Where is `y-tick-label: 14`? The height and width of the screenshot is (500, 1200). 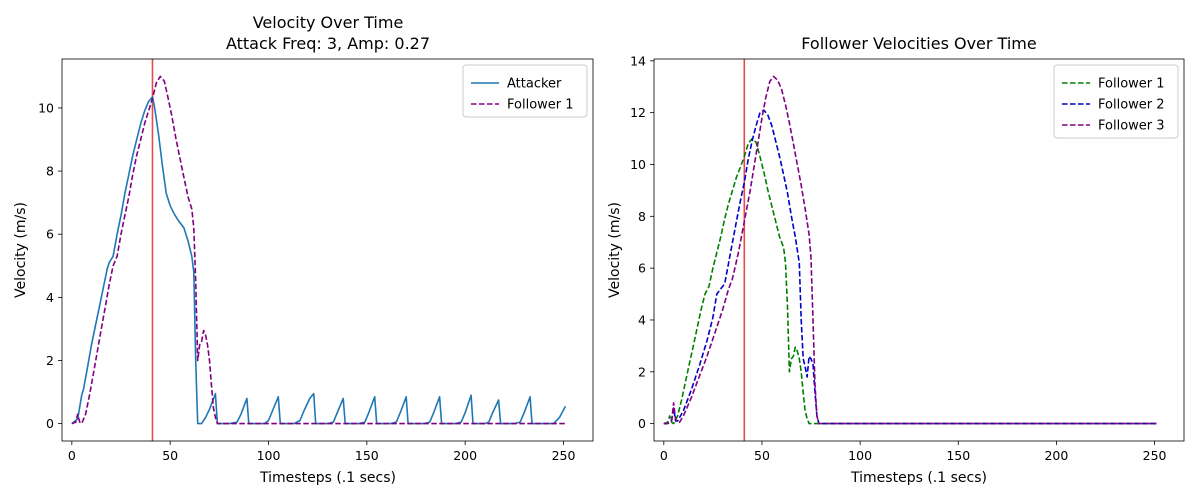
y-tick-label: 14 is located at coordinates (638, 60).